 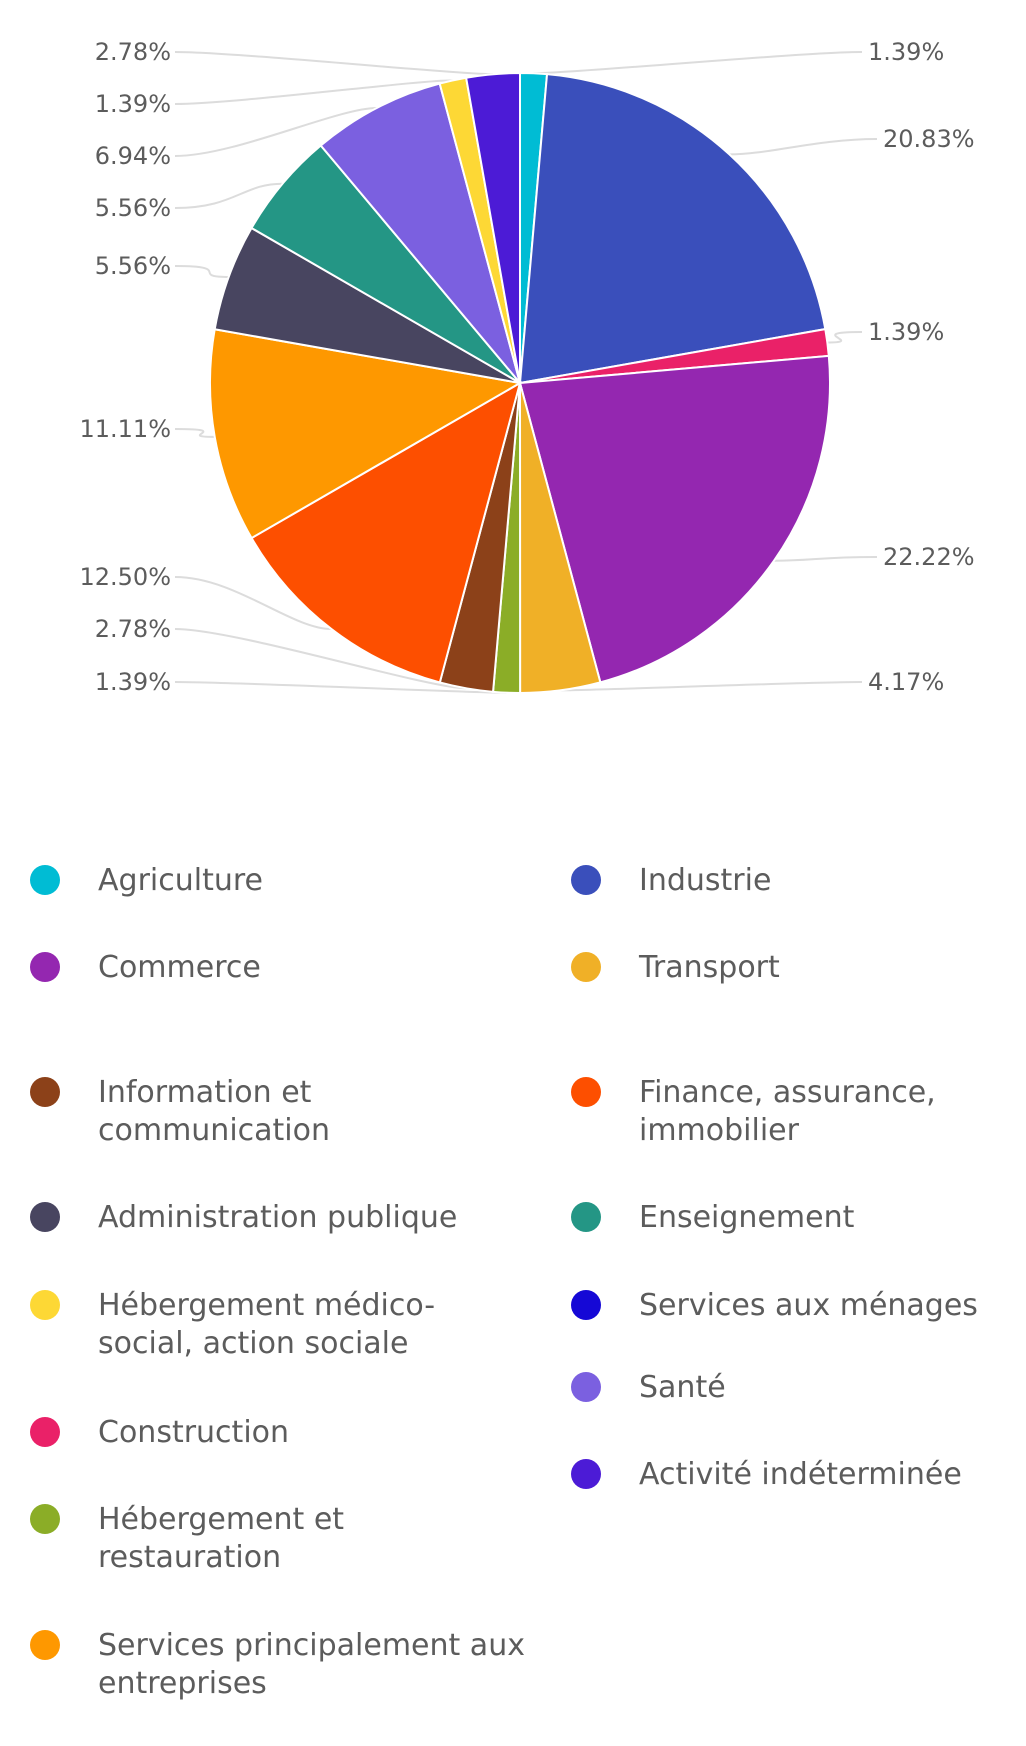 What do you see at coordinates (800, 1474) in the screenshot?
I see `legend-label: Activité indéterminée` at bounding box center [800, 1474].